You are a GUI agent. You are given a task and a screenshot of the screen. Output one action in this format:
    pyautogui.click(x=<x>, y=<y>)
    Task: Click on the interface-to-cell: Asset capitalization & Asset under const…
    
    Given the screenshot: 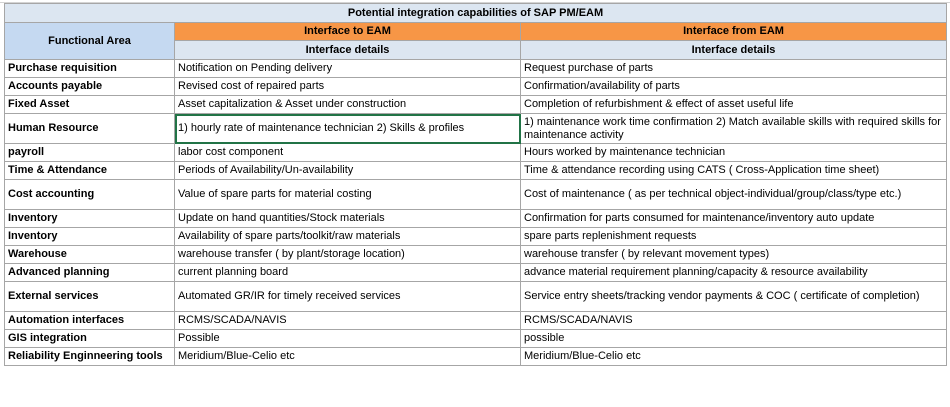 What is the action you would take?
    pyautogui.click(x=347, y=104)
    